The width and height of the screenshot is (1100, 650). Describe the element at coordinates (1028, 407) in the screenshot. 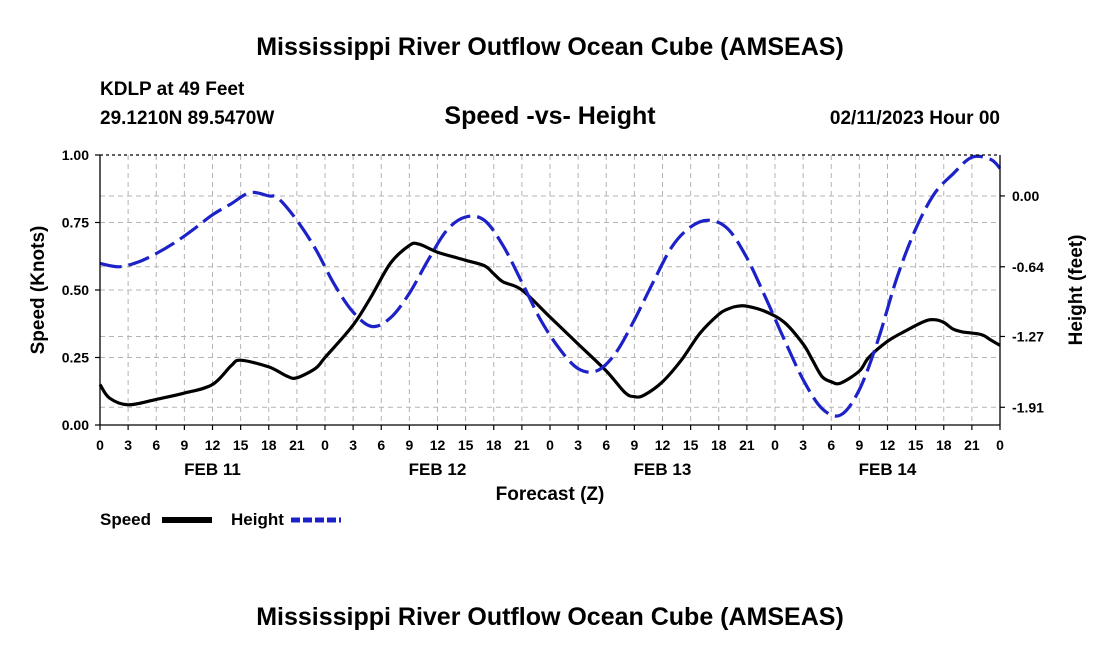

I see `y2-tick-label: -1.91` at that location.